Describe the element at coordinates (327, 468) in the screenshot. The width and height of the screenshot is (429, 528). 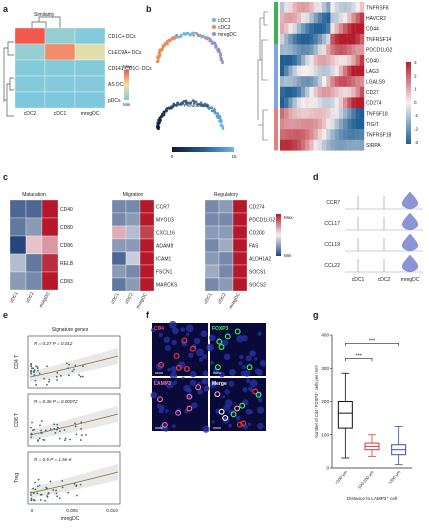
I see `y-tick-label: 0` at that location.